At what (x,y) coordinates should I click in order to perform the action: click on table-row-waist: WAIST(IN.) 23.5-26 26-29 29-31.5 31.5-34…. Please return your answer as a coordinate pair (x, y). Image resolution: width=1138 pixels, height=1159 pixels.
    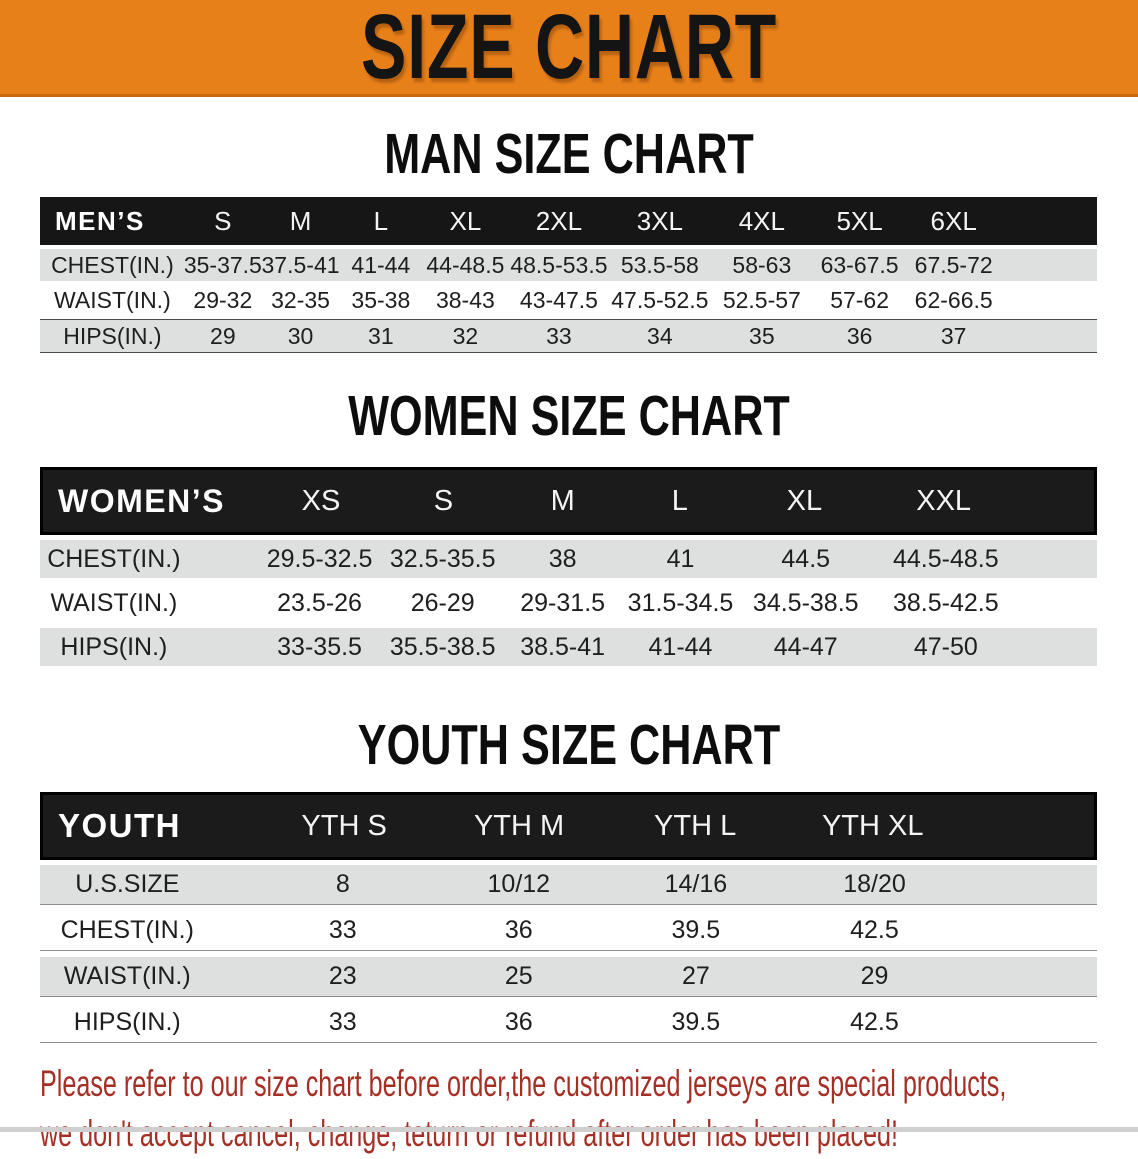
    Looking at the image, I should click on (568, 603).